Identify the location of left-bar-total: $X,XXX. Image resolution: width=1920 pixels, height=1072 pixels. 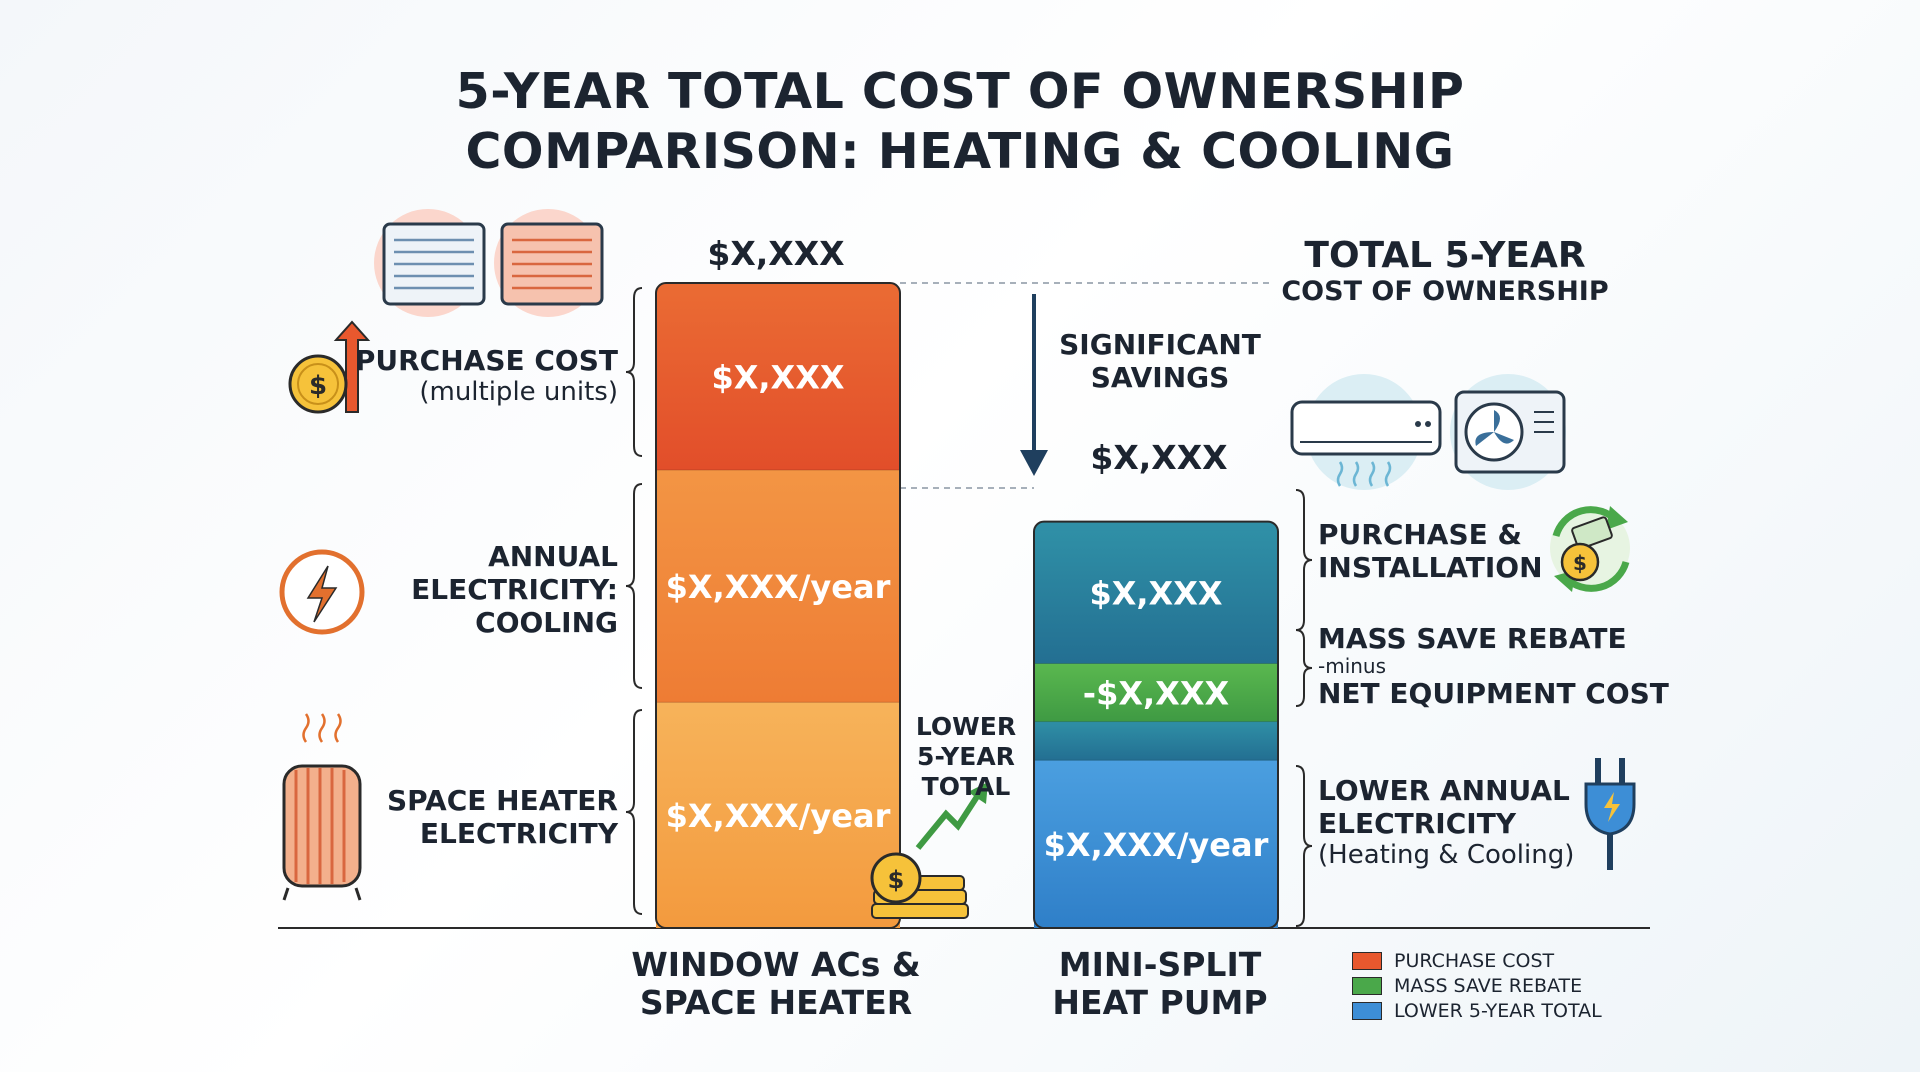
(776, 253).